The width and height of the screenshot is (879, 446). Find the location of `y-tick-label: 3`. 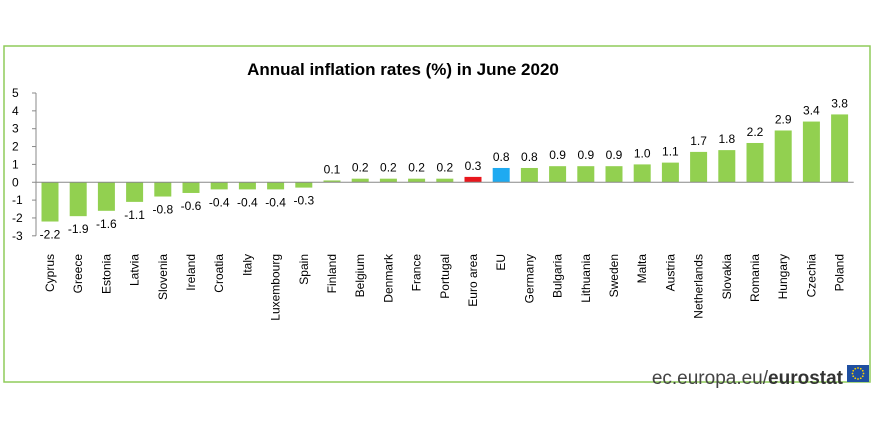

y-tick-label: 3 is located at coordinates (15, 129).